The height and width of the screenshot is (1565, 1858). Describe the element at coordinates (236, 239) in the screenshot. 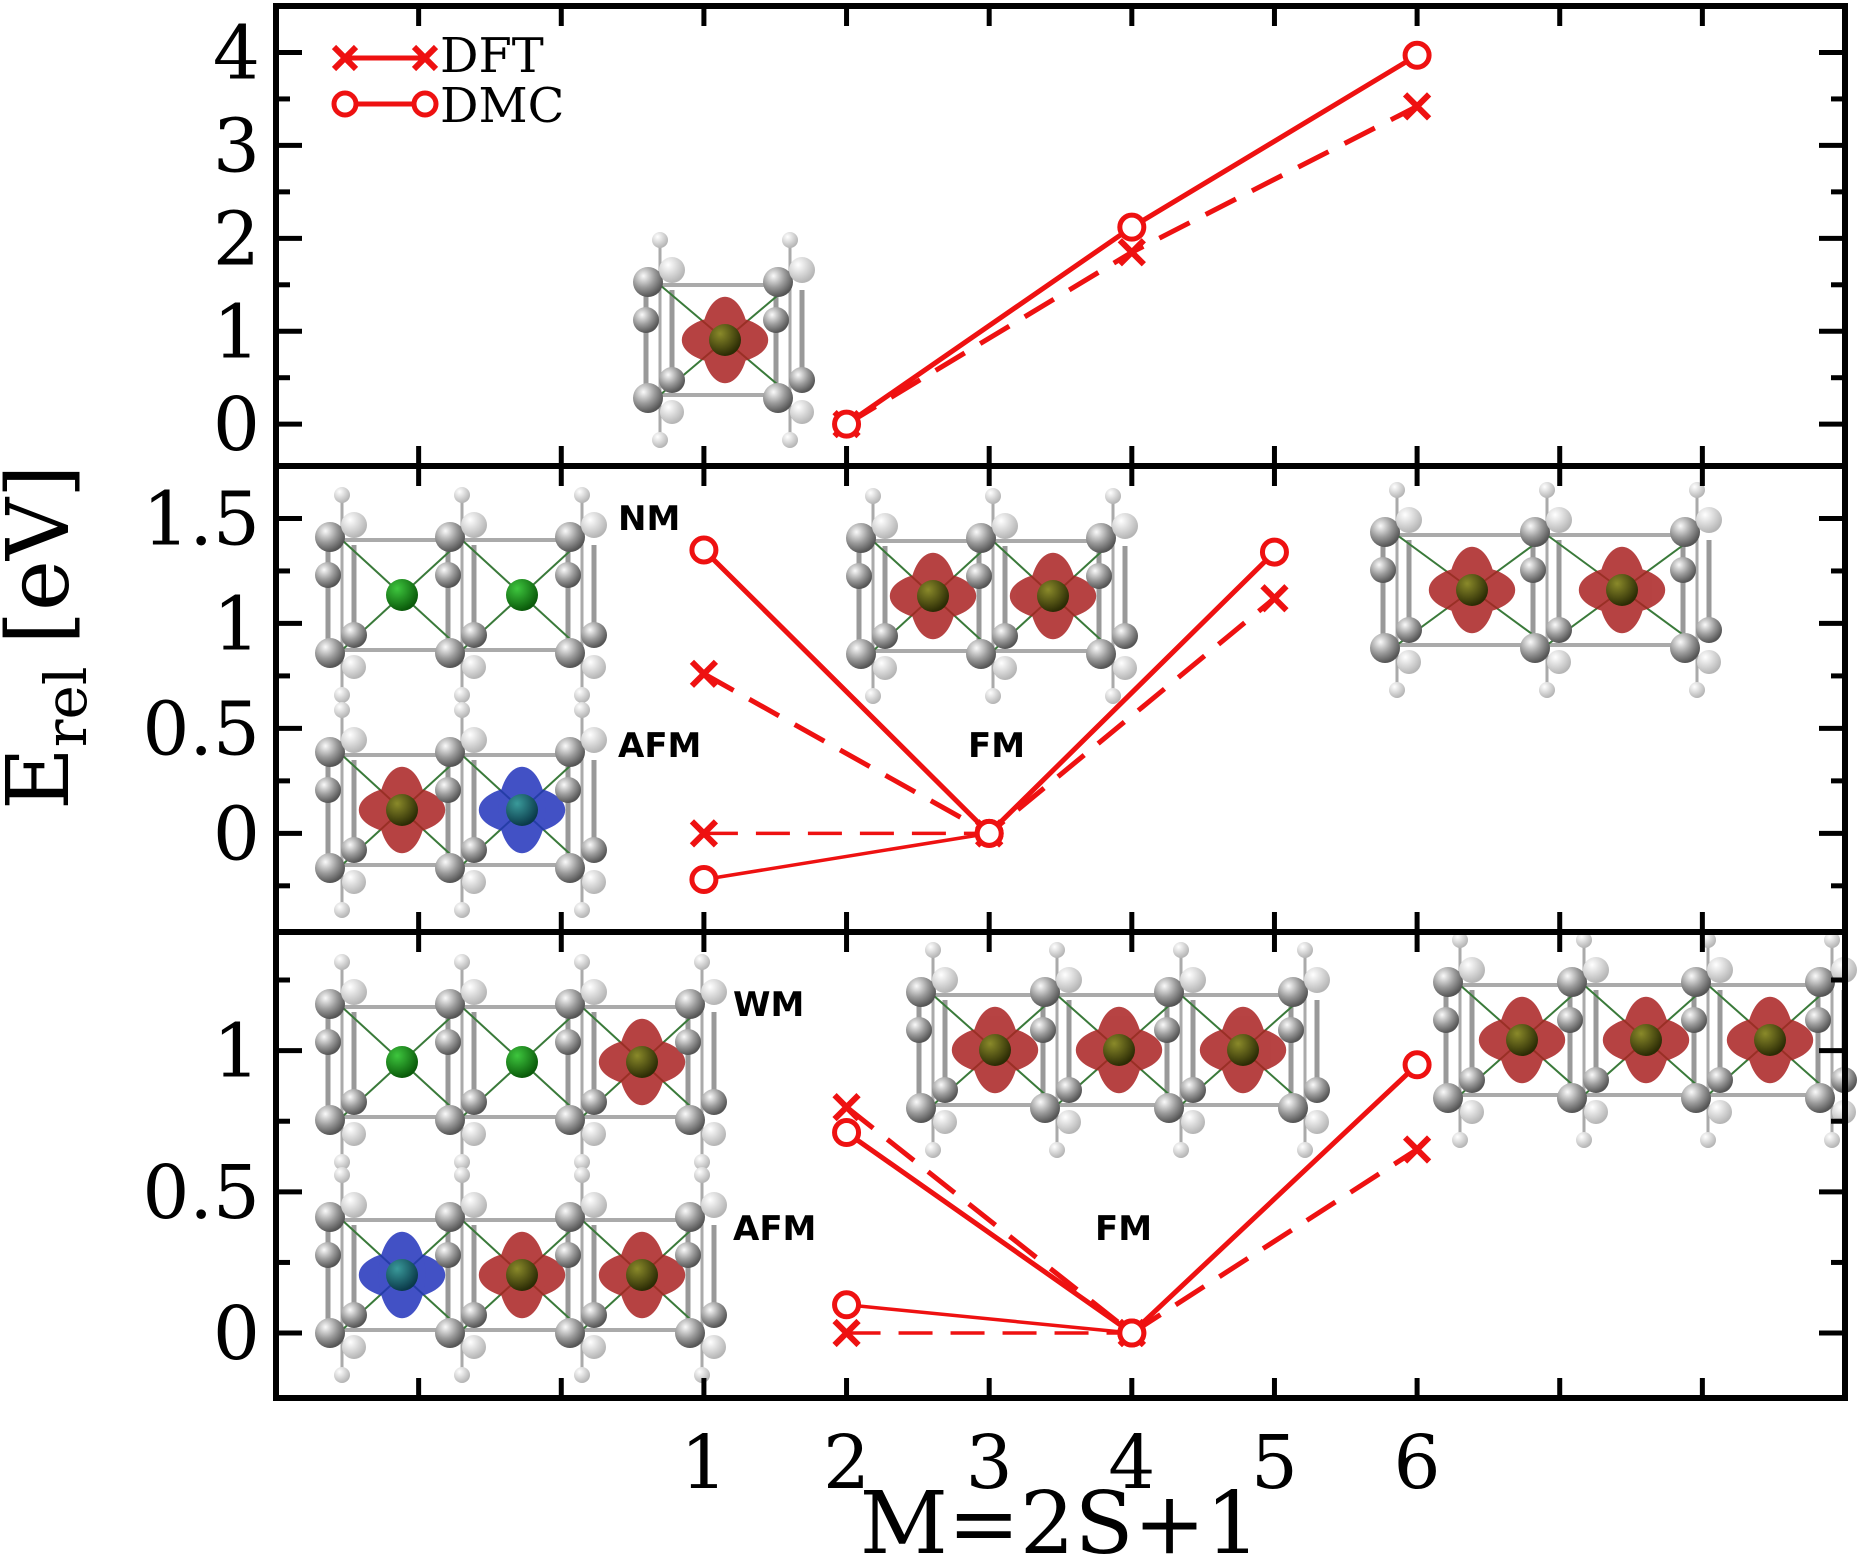

I see `panel-top-ytick-label-2: 2` at that location.